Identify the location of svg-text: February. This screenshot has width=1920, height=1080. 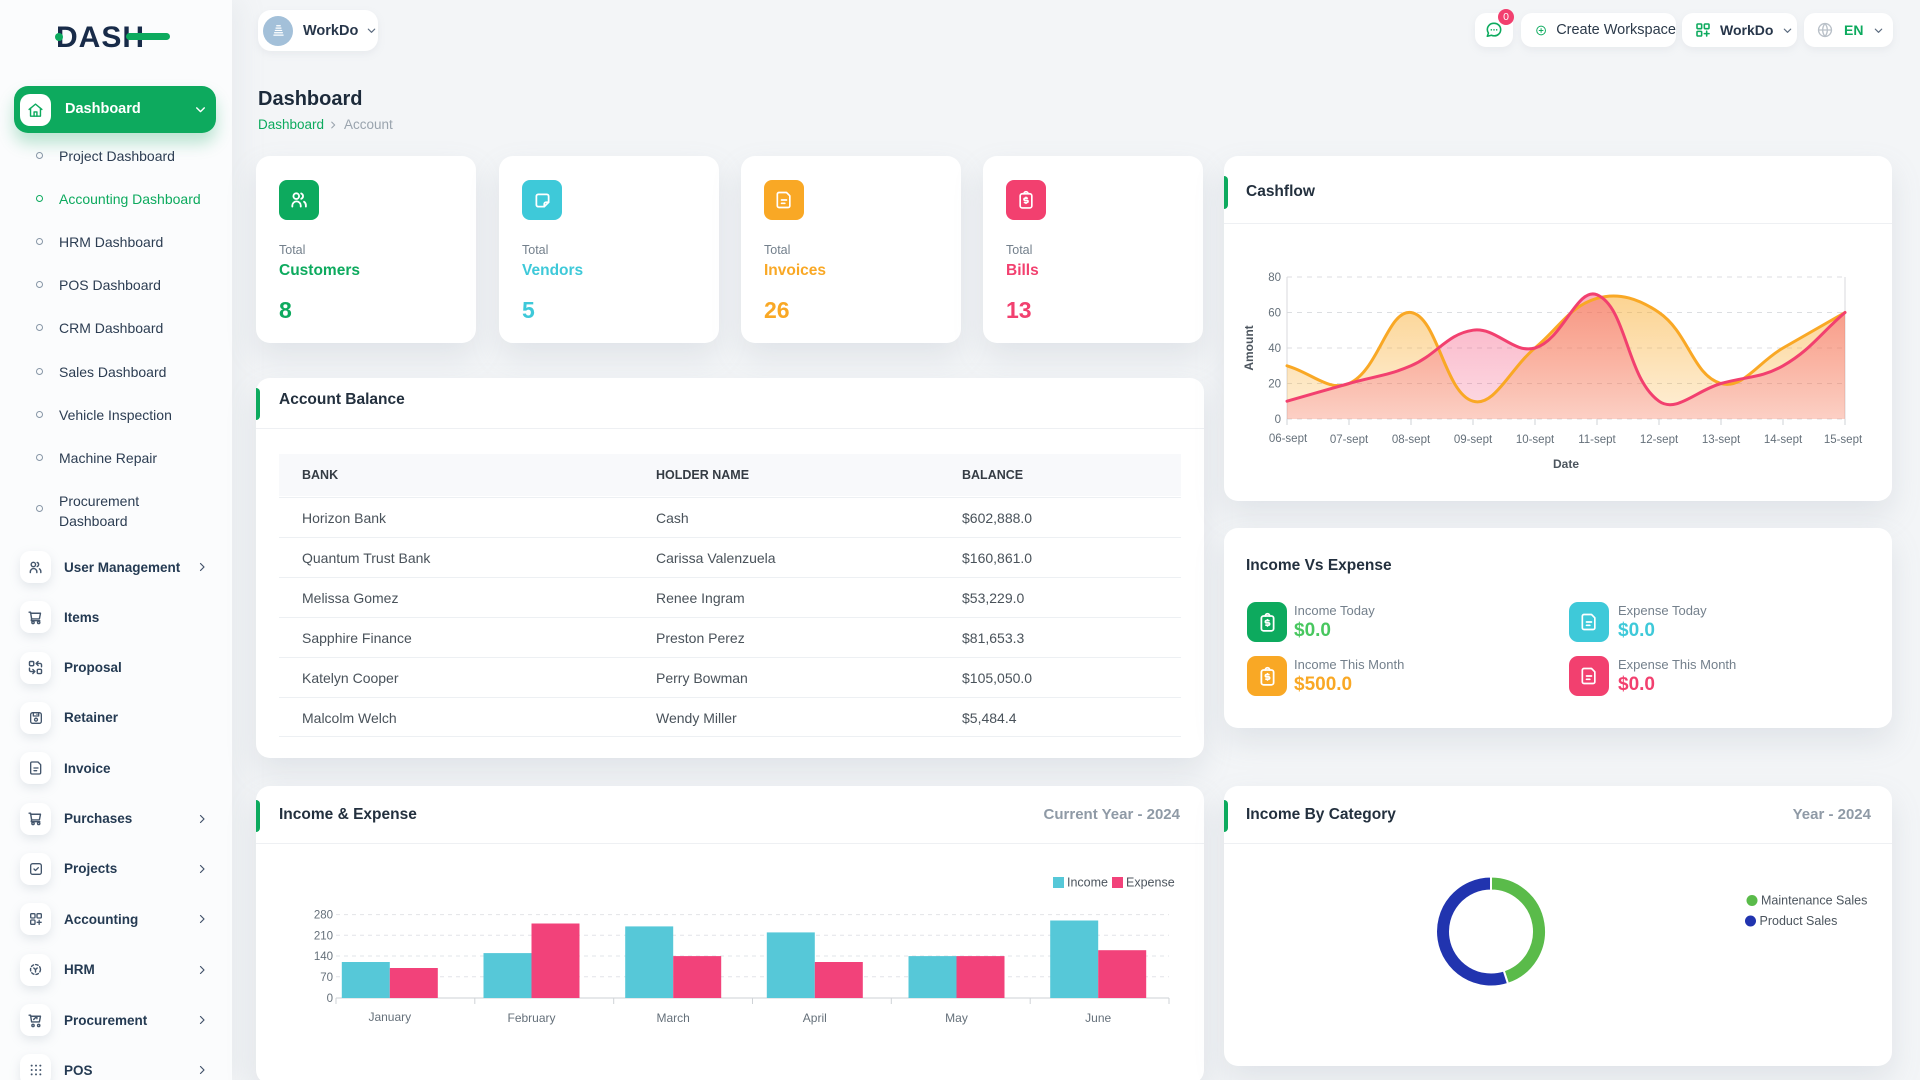
(531, 1018).